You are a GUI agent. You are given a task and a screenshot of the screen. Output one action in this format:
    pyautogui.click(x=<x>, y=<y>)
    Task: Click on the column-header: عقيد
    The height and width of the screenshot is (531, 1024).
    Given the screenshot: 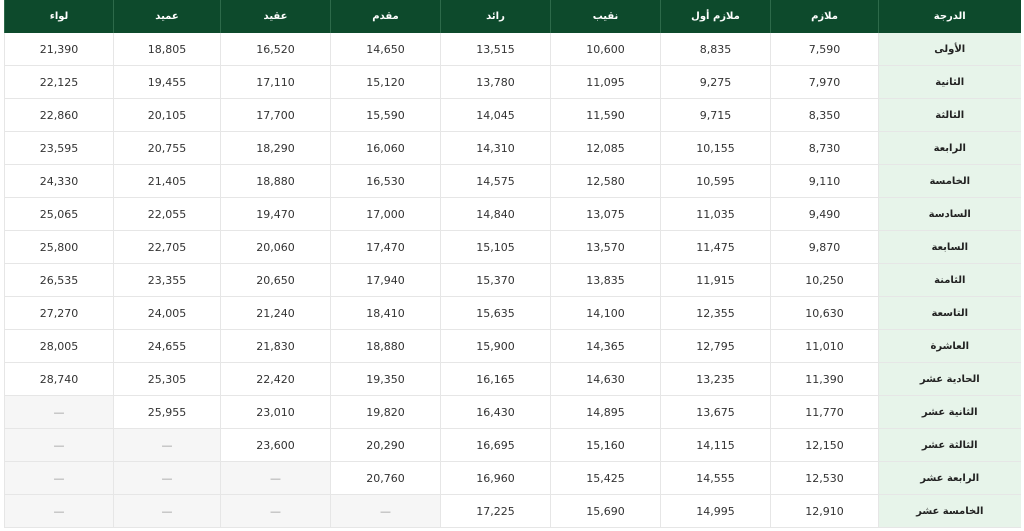 What is the action you would take?
    pyautogui.click(x=275, y=16)
    